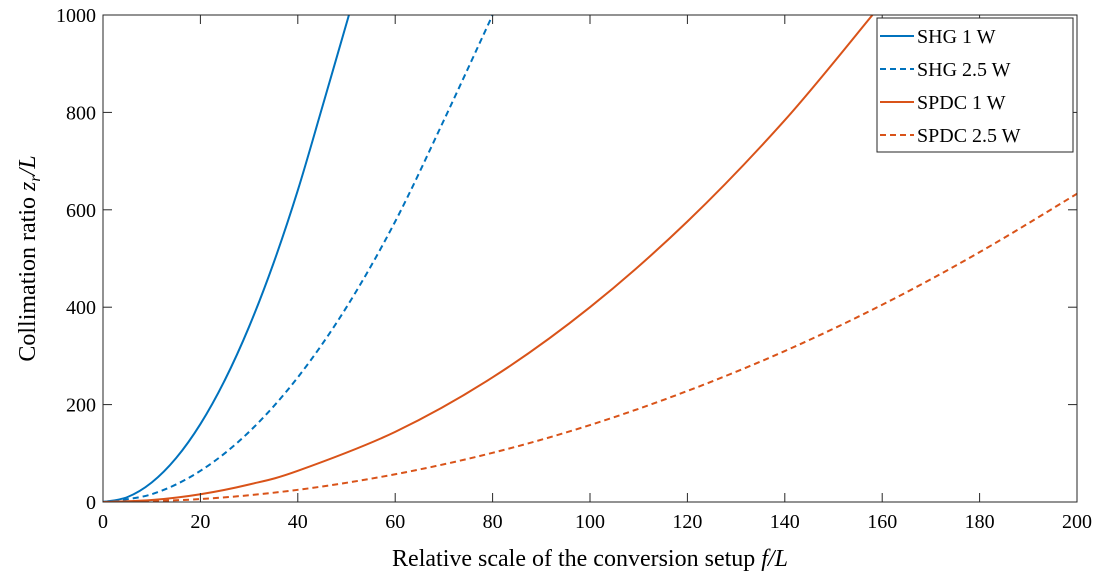 The width and height of the screenshot is (1103, 574). Describe the element at coordinates (395, 522) in the screenshot. I see `x-tick-label: 60` at that location.